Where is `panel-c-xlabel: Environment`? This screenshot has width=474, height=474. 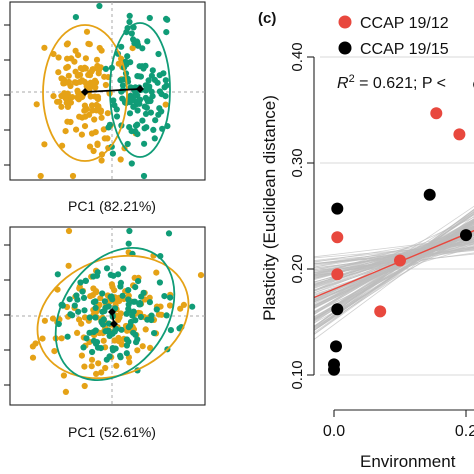
panel-c-xlabel: Environment is located at coordinates (408, 461).